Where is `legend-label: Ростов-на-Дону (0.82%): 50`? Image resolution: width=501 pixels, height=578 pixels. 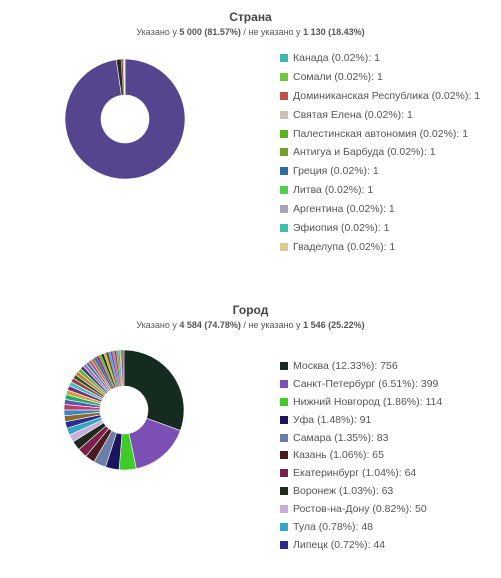 legend-label: Ростов-на-Дону (0.82%): 50 is located at coordinates (360, 509).